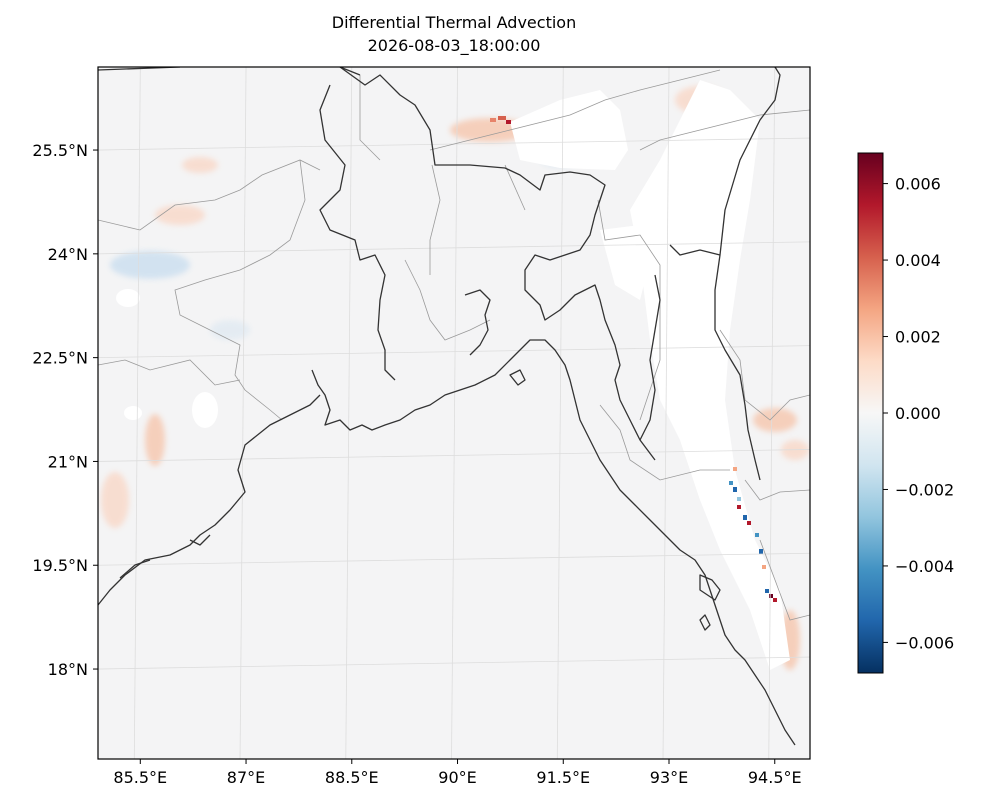 This screenshot has height=805, width=989. Describe the element at coordinates (60, 565) in the screenshot. I see `lat-tick-label: 19.5°N` at that location.